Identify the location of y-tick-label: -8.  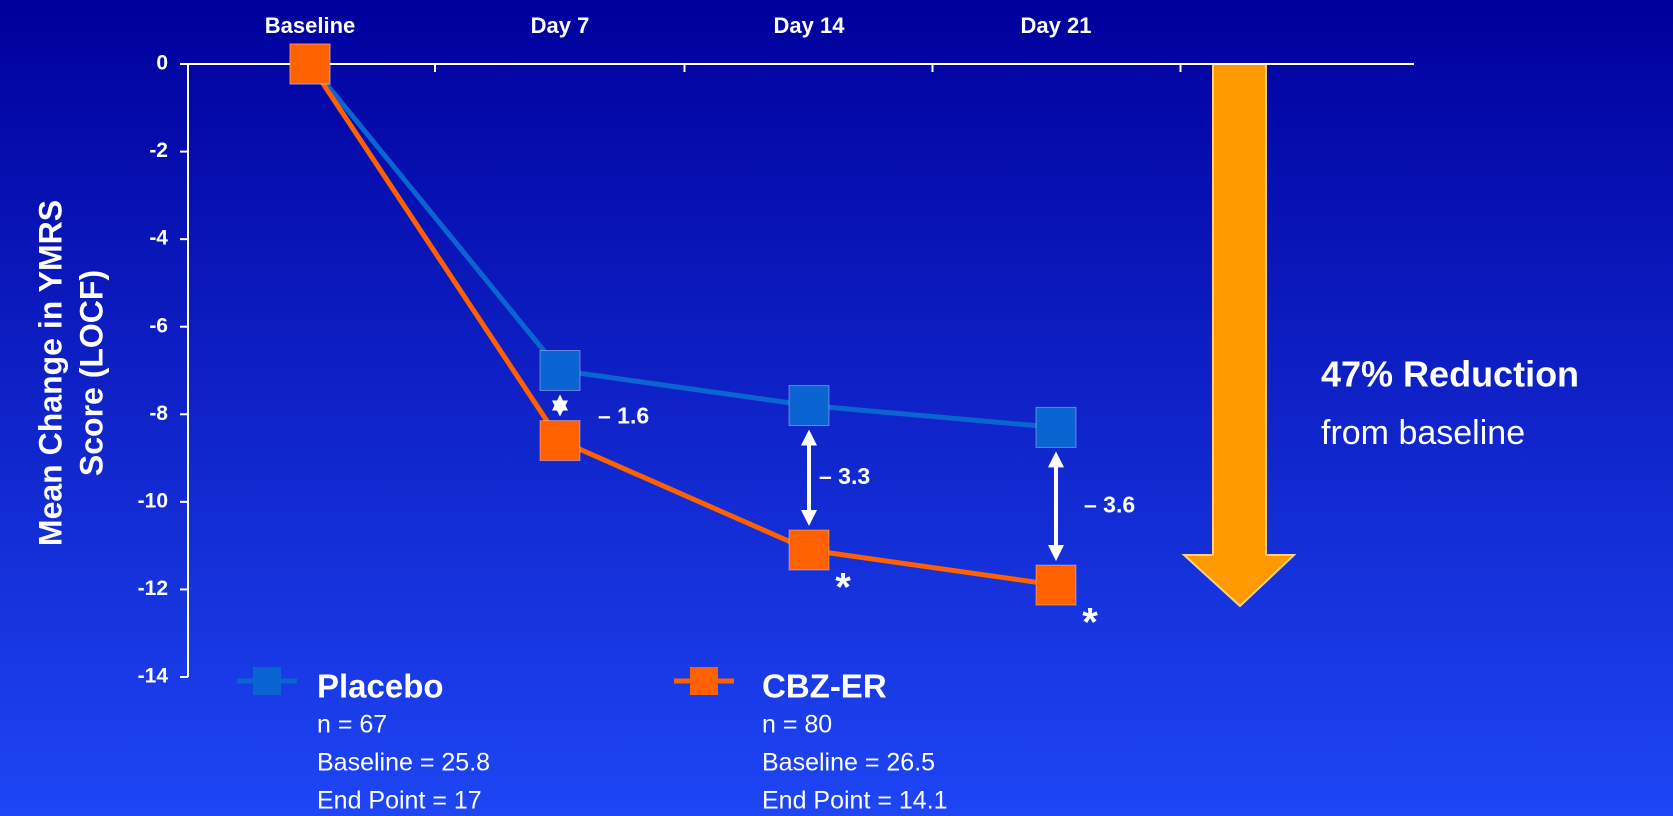
(158, 413).